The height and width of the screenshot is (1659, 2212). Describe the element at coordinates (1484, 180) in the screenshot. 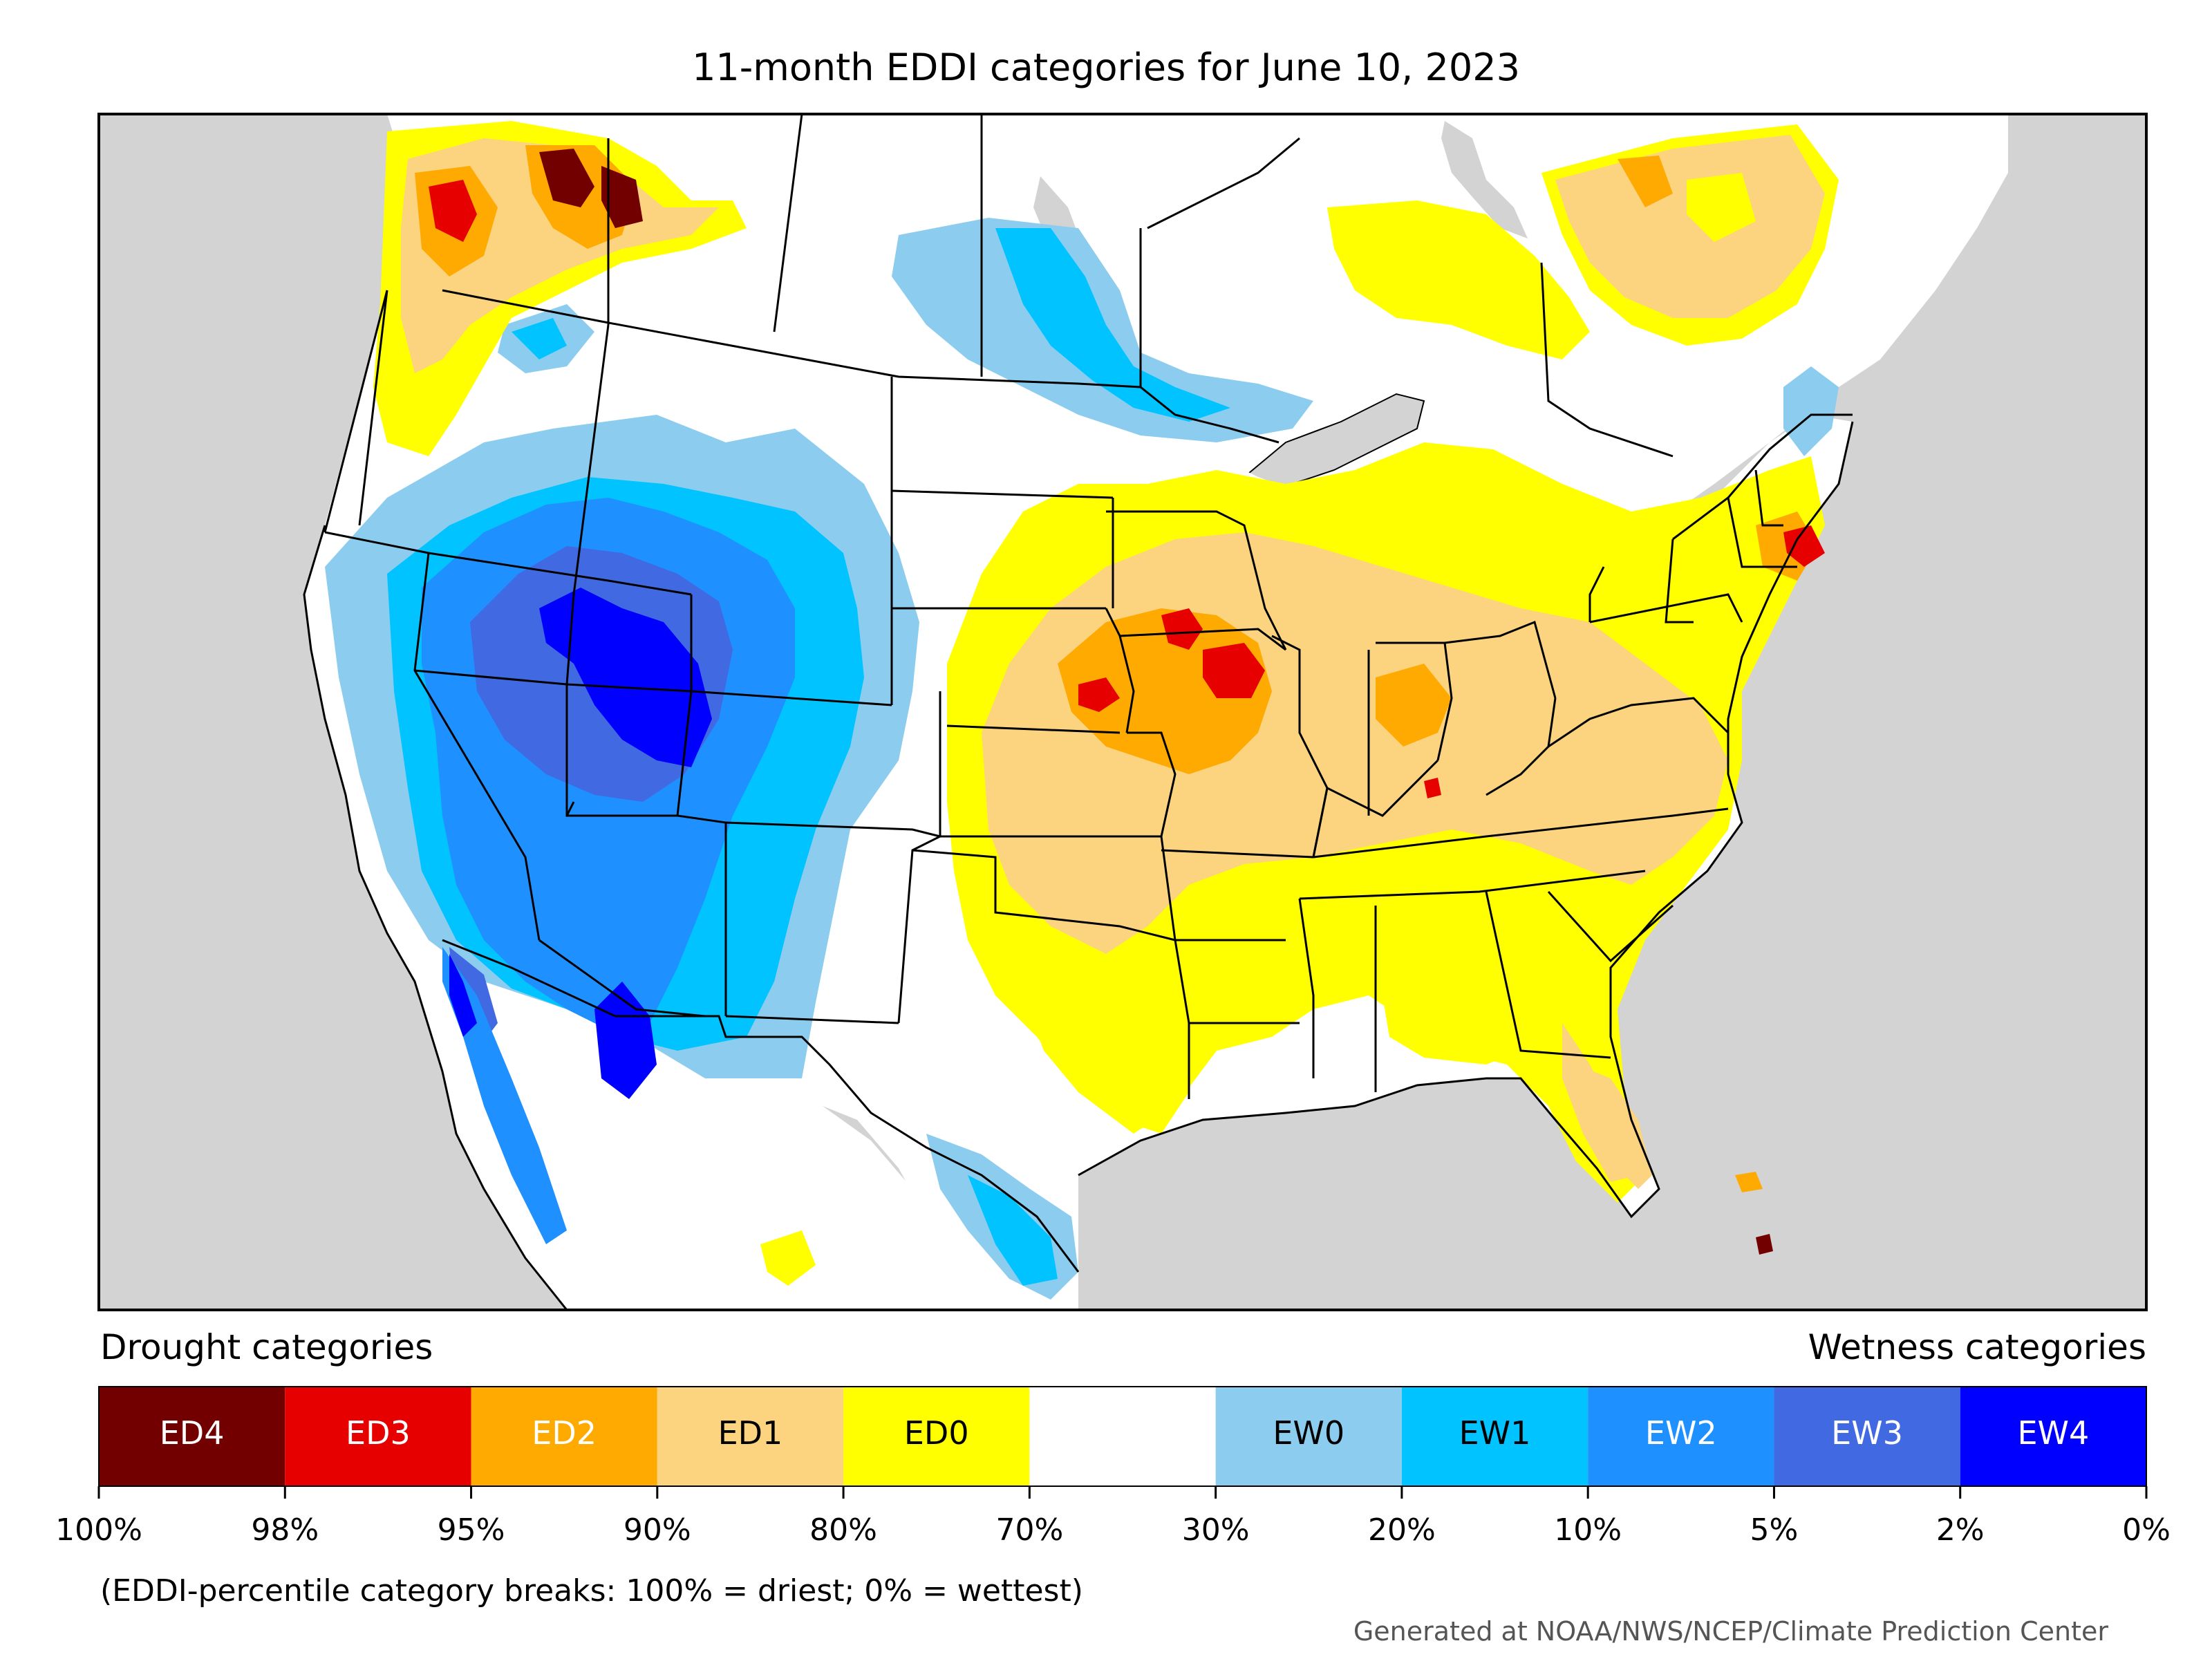

I see `hudson-bay` at that location.